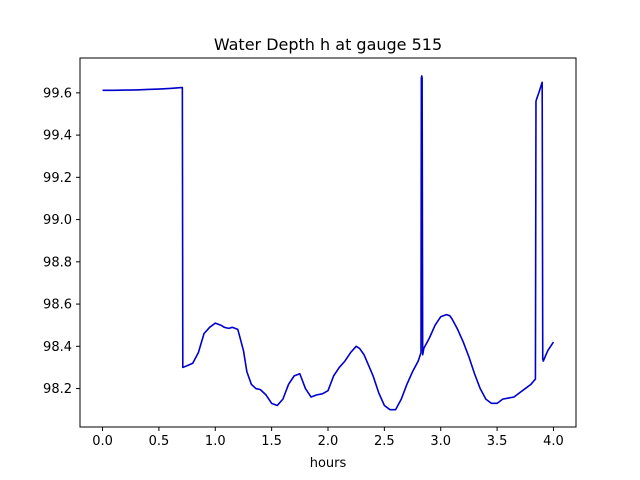 Image resolution: width=640 pixels, height=480 pixels. I want to click on chart-title: Water Depth h at gauge 515, so click(328, 44).